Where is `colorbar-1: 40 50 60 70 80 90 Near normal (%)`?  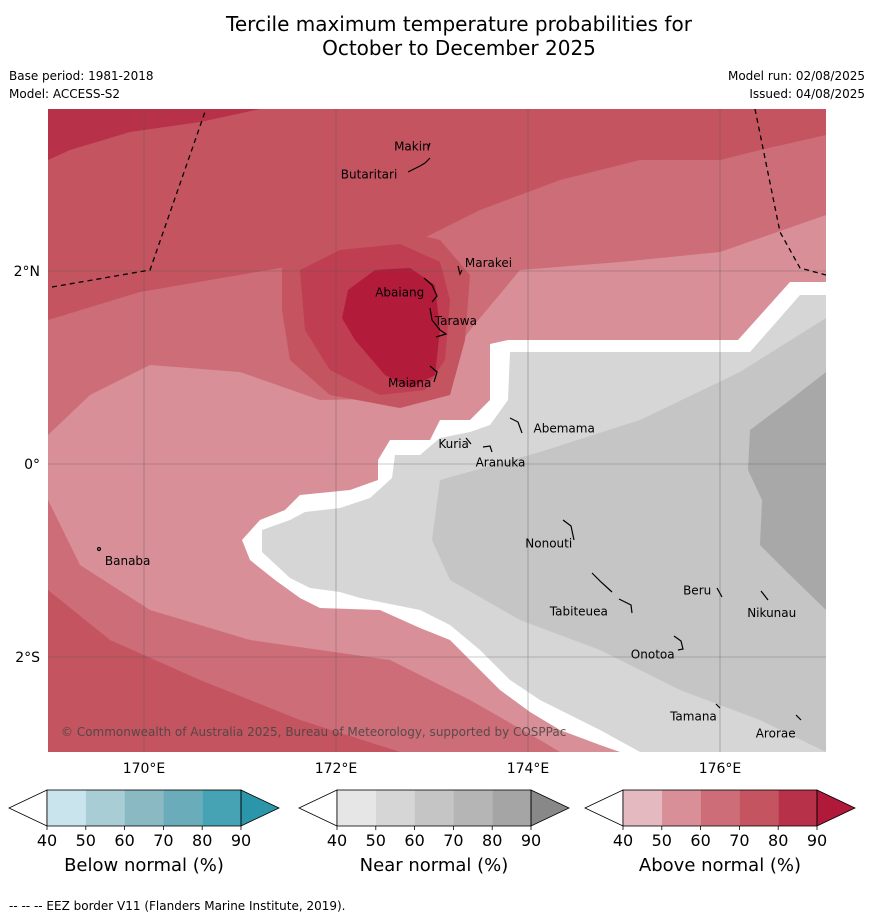 colorbar-1: 40 50 60 70 80 90 Near normal (%) is located at coordinates (434, 832).